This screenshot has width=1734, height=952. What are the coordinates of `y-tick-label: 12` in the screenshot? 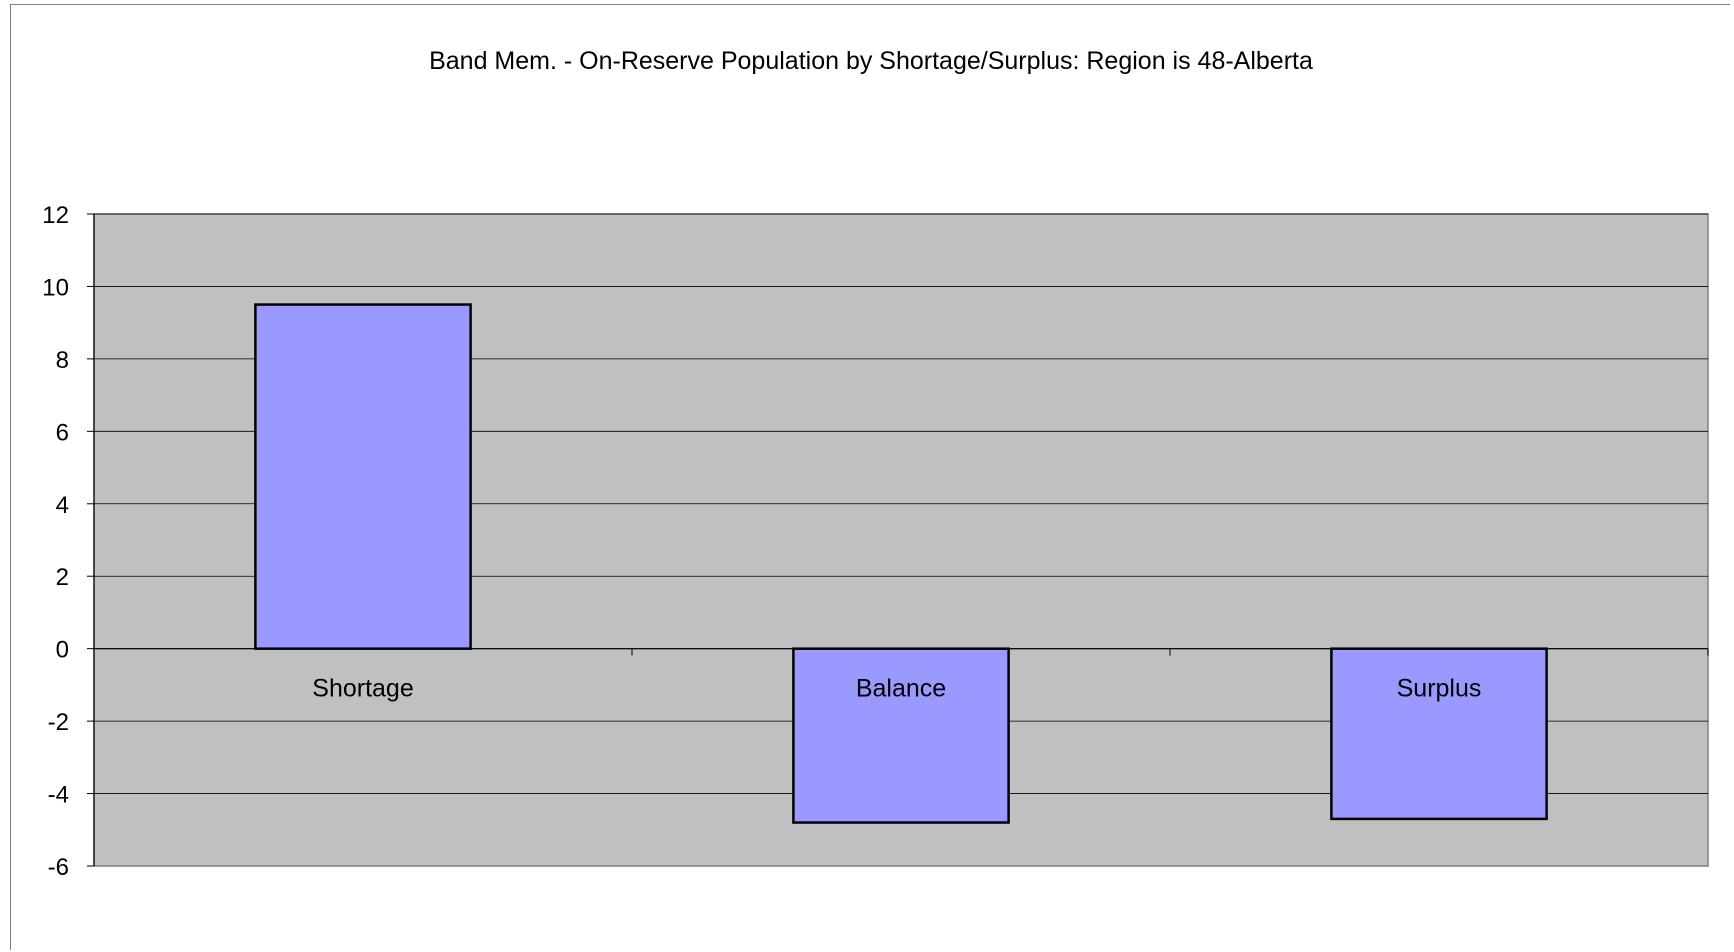 It's located at (55, 215).